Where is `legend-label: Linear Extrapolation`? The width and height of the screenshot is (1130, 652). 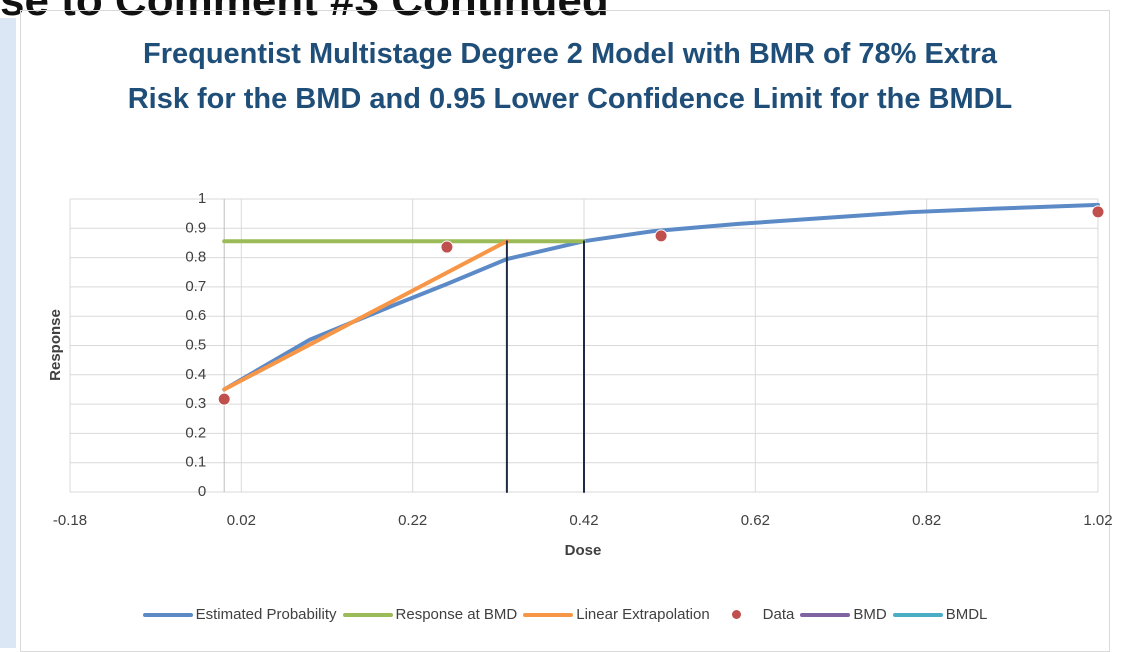 legend-label: Linear Extrapolation is located at coordinates (643, 614).